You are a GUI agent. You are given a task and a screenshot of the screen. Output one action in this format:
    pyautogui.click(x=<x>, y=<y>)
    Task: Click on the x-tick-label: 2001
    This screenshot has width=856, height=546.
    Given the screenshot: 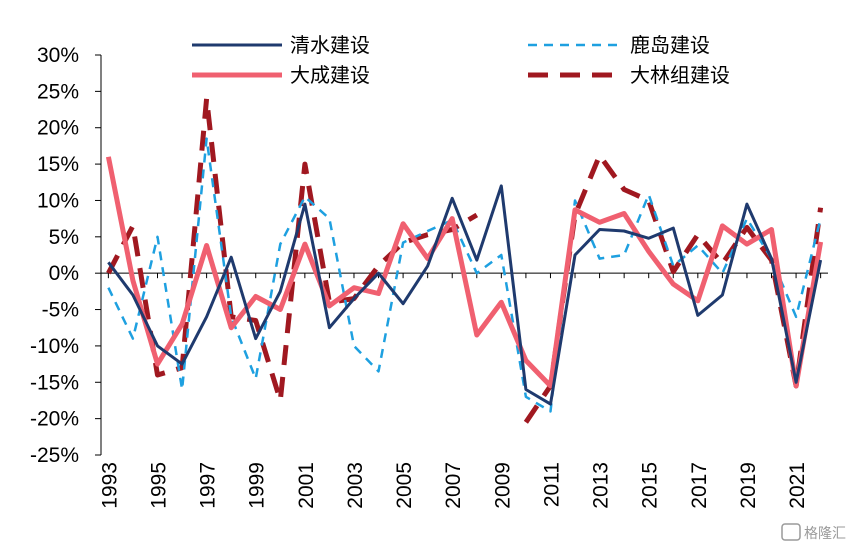 What is the action you would take?
    pyautogui.click(x=306, y=485)
    